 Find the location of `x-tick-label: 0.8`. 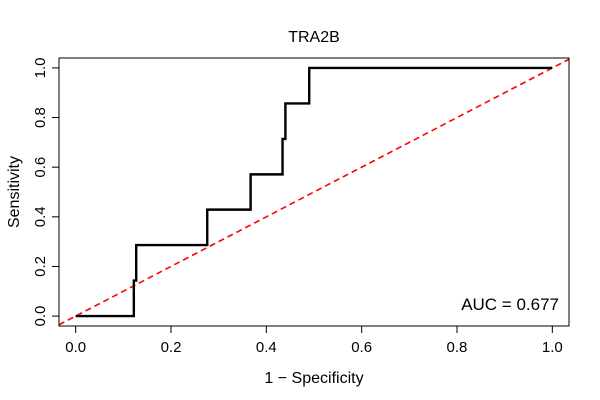

x-tick-label: 0.8 is located at coordinates (457, 347).